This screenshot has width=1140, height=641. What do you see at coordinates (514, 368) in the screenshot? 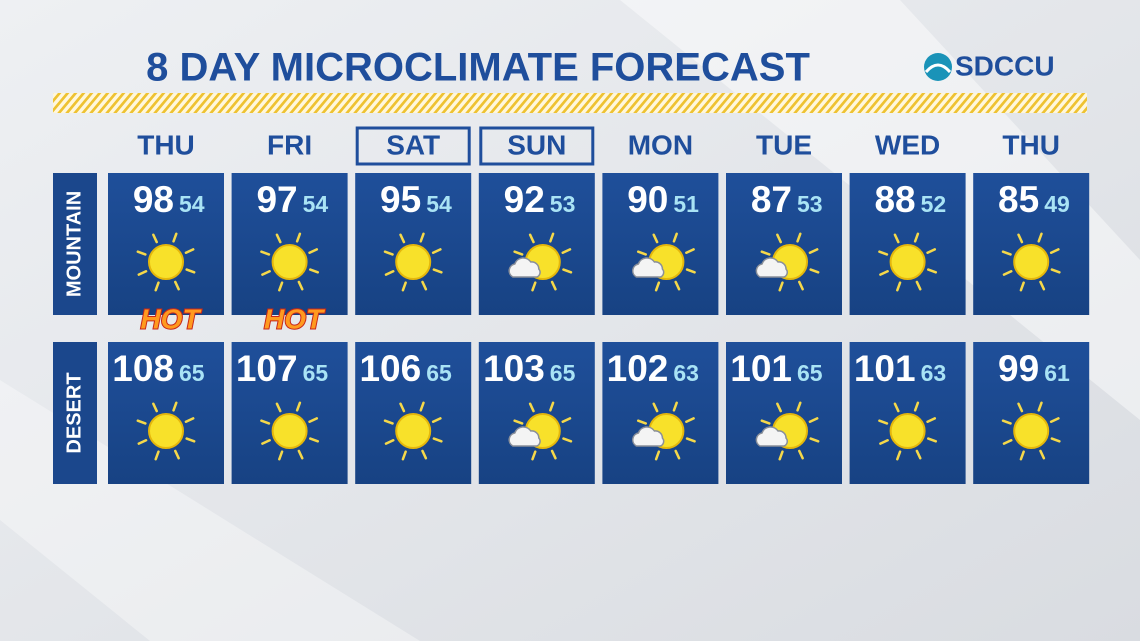
I see `high-temp: 103` at bounding box center [514, 368].